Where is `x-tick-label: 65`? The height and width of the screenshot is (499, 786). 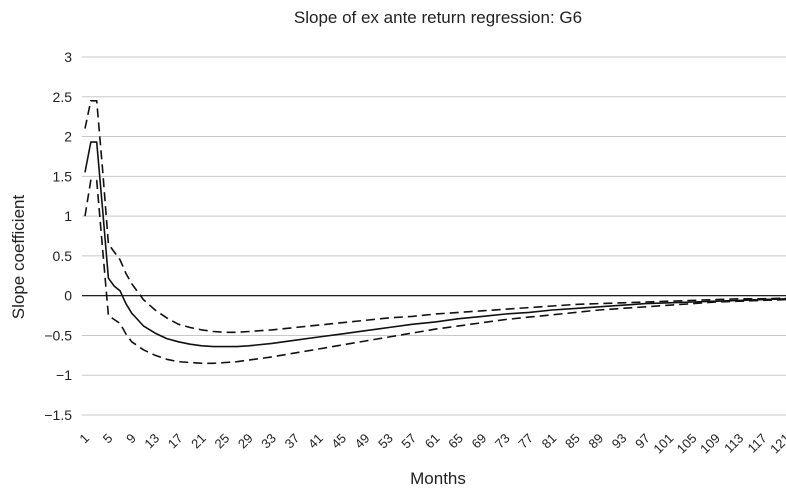
x-tick-label: 65 is located at coordinates (455, 441).